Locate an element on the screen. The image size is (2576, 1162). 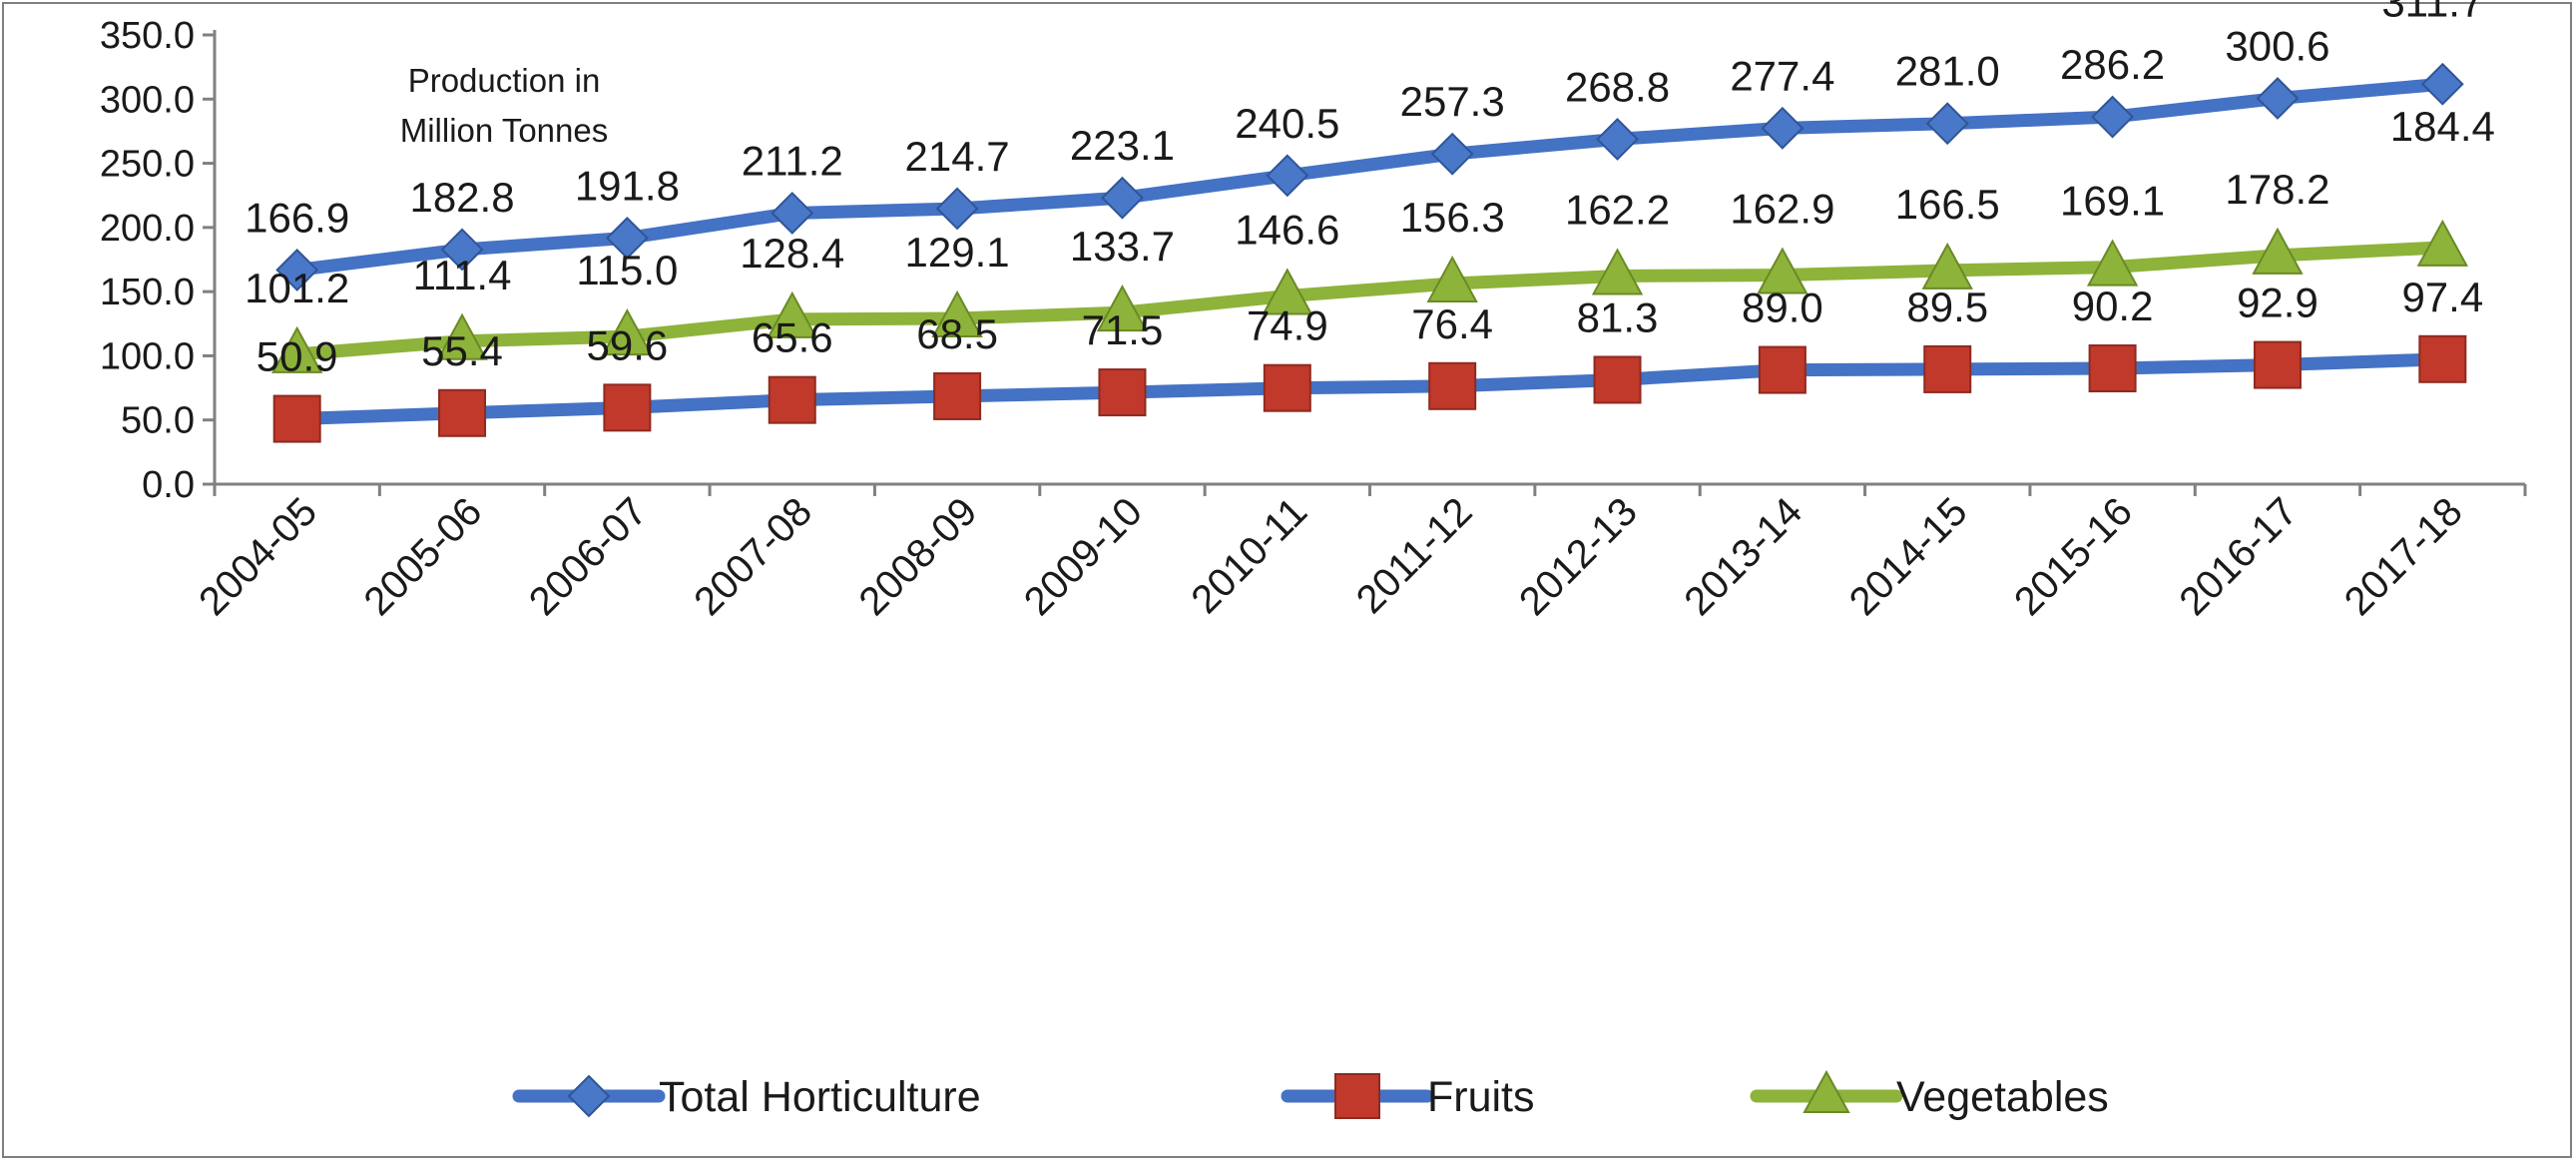
data-label: 97.4 is located at coordinates (2442, 297).